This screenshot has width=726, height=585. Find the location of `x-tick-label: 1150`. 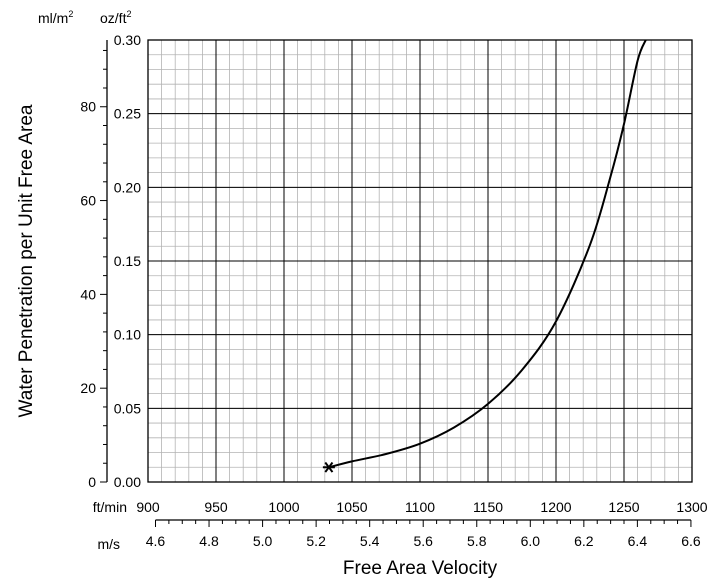

x-tick-label: 1150 is located at coordinates (488, 507).